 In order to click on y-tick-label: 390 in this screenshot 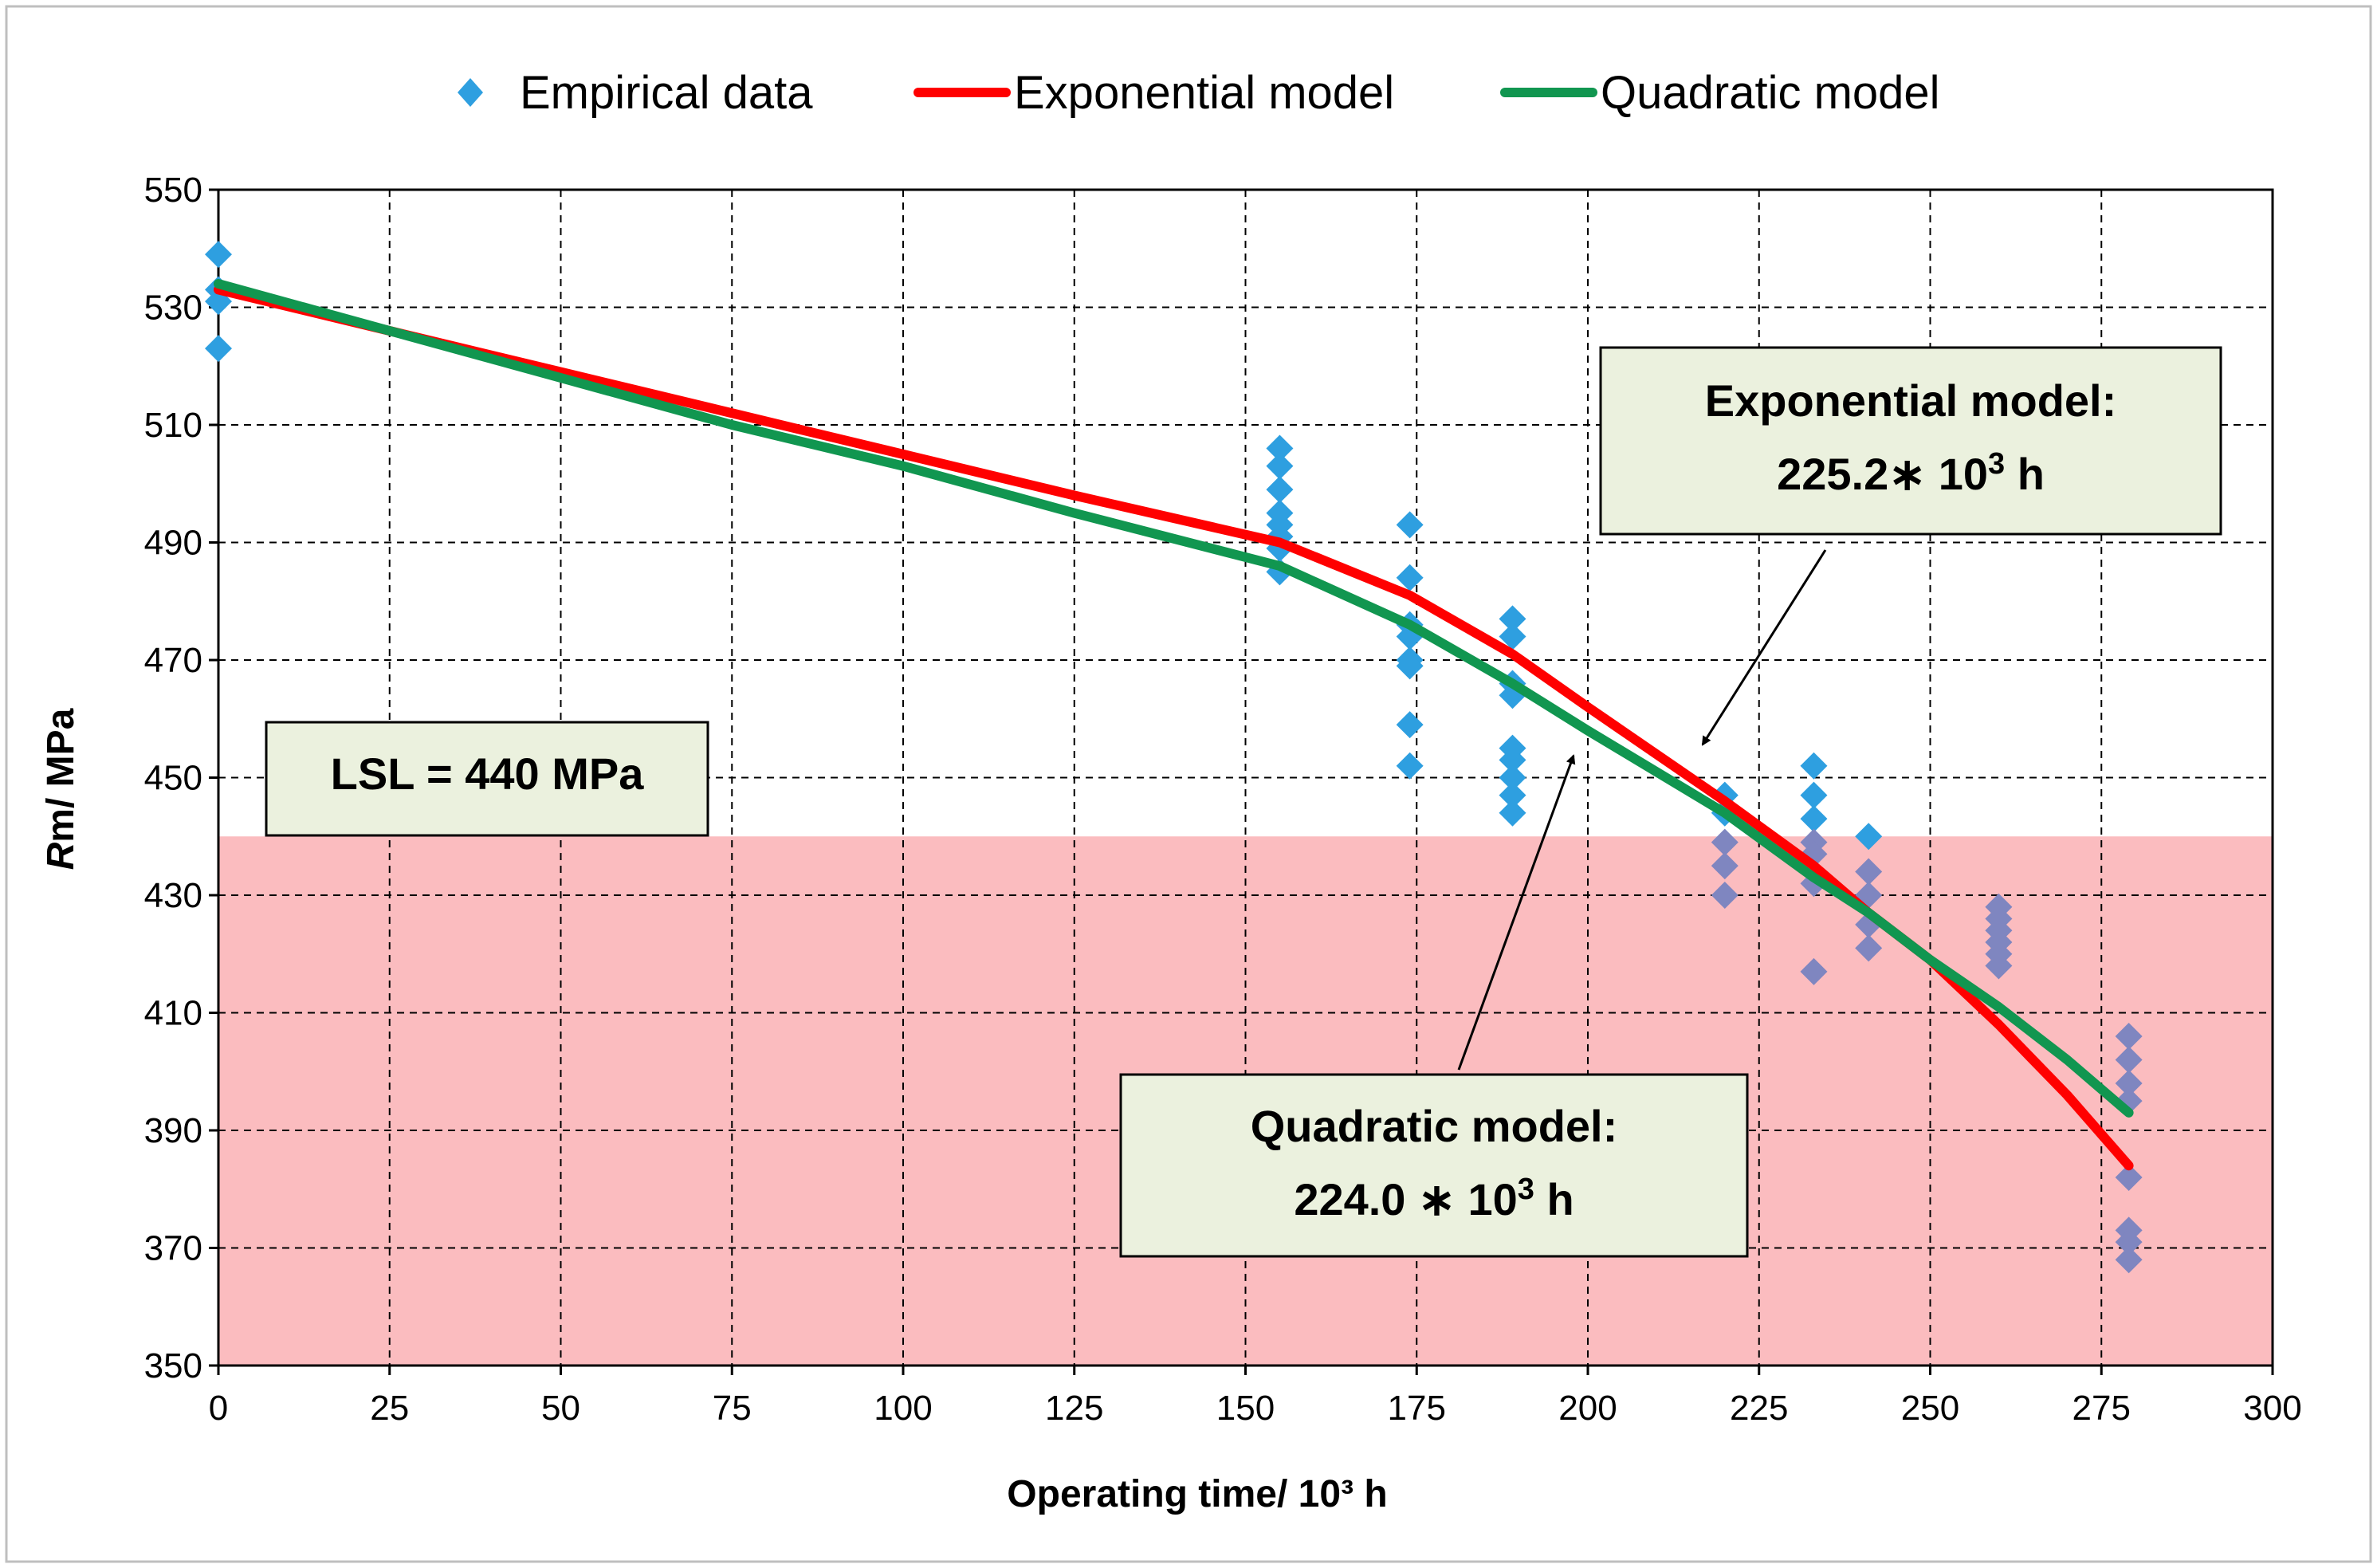, I will do `click(173, 1130)`.